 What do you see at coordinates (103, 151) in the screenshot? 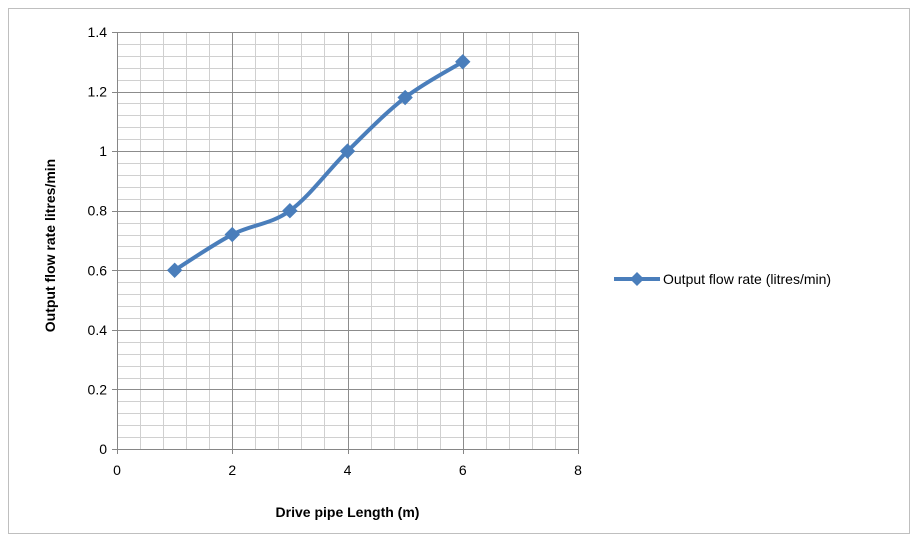
I see `y-tick-label: 1` at bounding box center [103, 151].